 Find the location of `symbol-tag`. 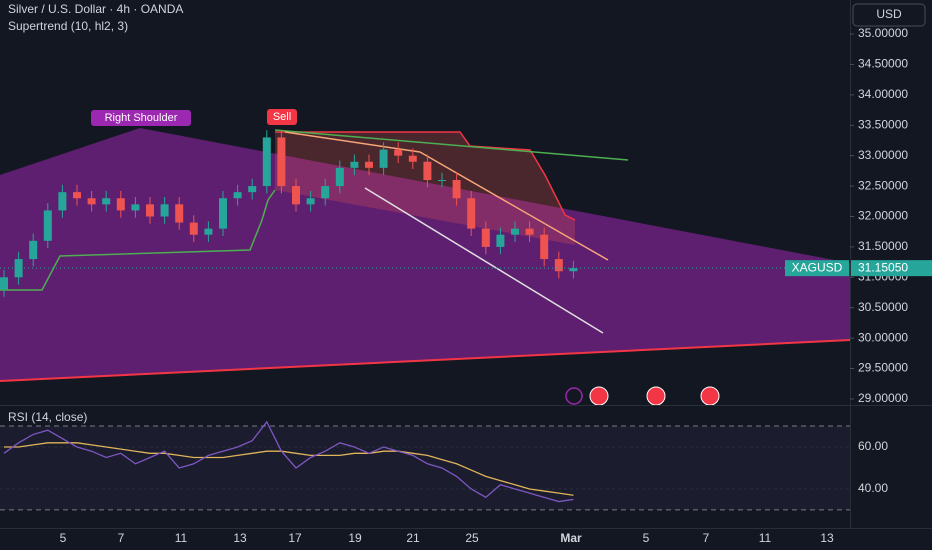

symbol-tag is located at coordinates (817, 268).